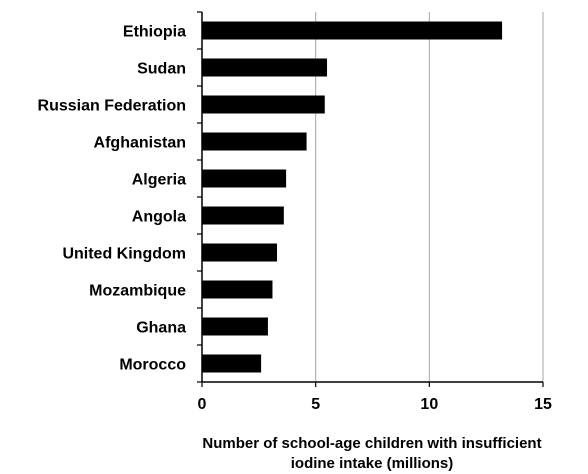  What do you see at coordinates (372, 463) in the screenshot?
I see `x-axis-title-line-2: iodine intake (millions)` at bounding box center [372, 463].